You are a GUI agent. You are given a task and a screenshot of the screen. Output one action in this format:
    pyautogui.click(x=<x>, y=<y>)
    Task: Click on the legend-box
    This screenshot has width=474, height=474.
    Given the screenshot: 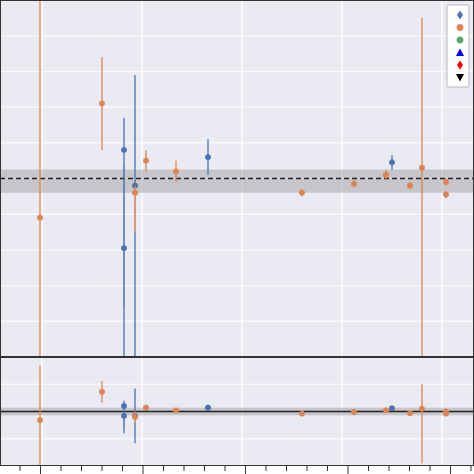 What is the action you would take?
    pyautogui.click(x=458, y=46)
    